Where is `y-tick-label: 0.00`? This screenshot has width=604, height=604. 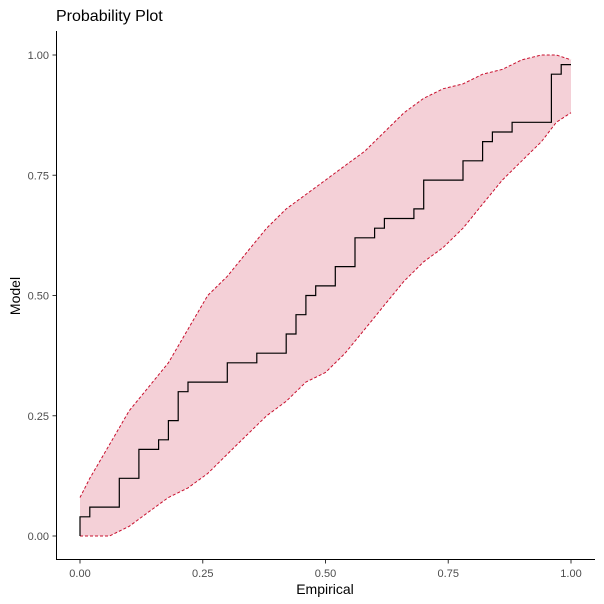
y-tick-label: 0.00 is located at coordinates (38, 537).